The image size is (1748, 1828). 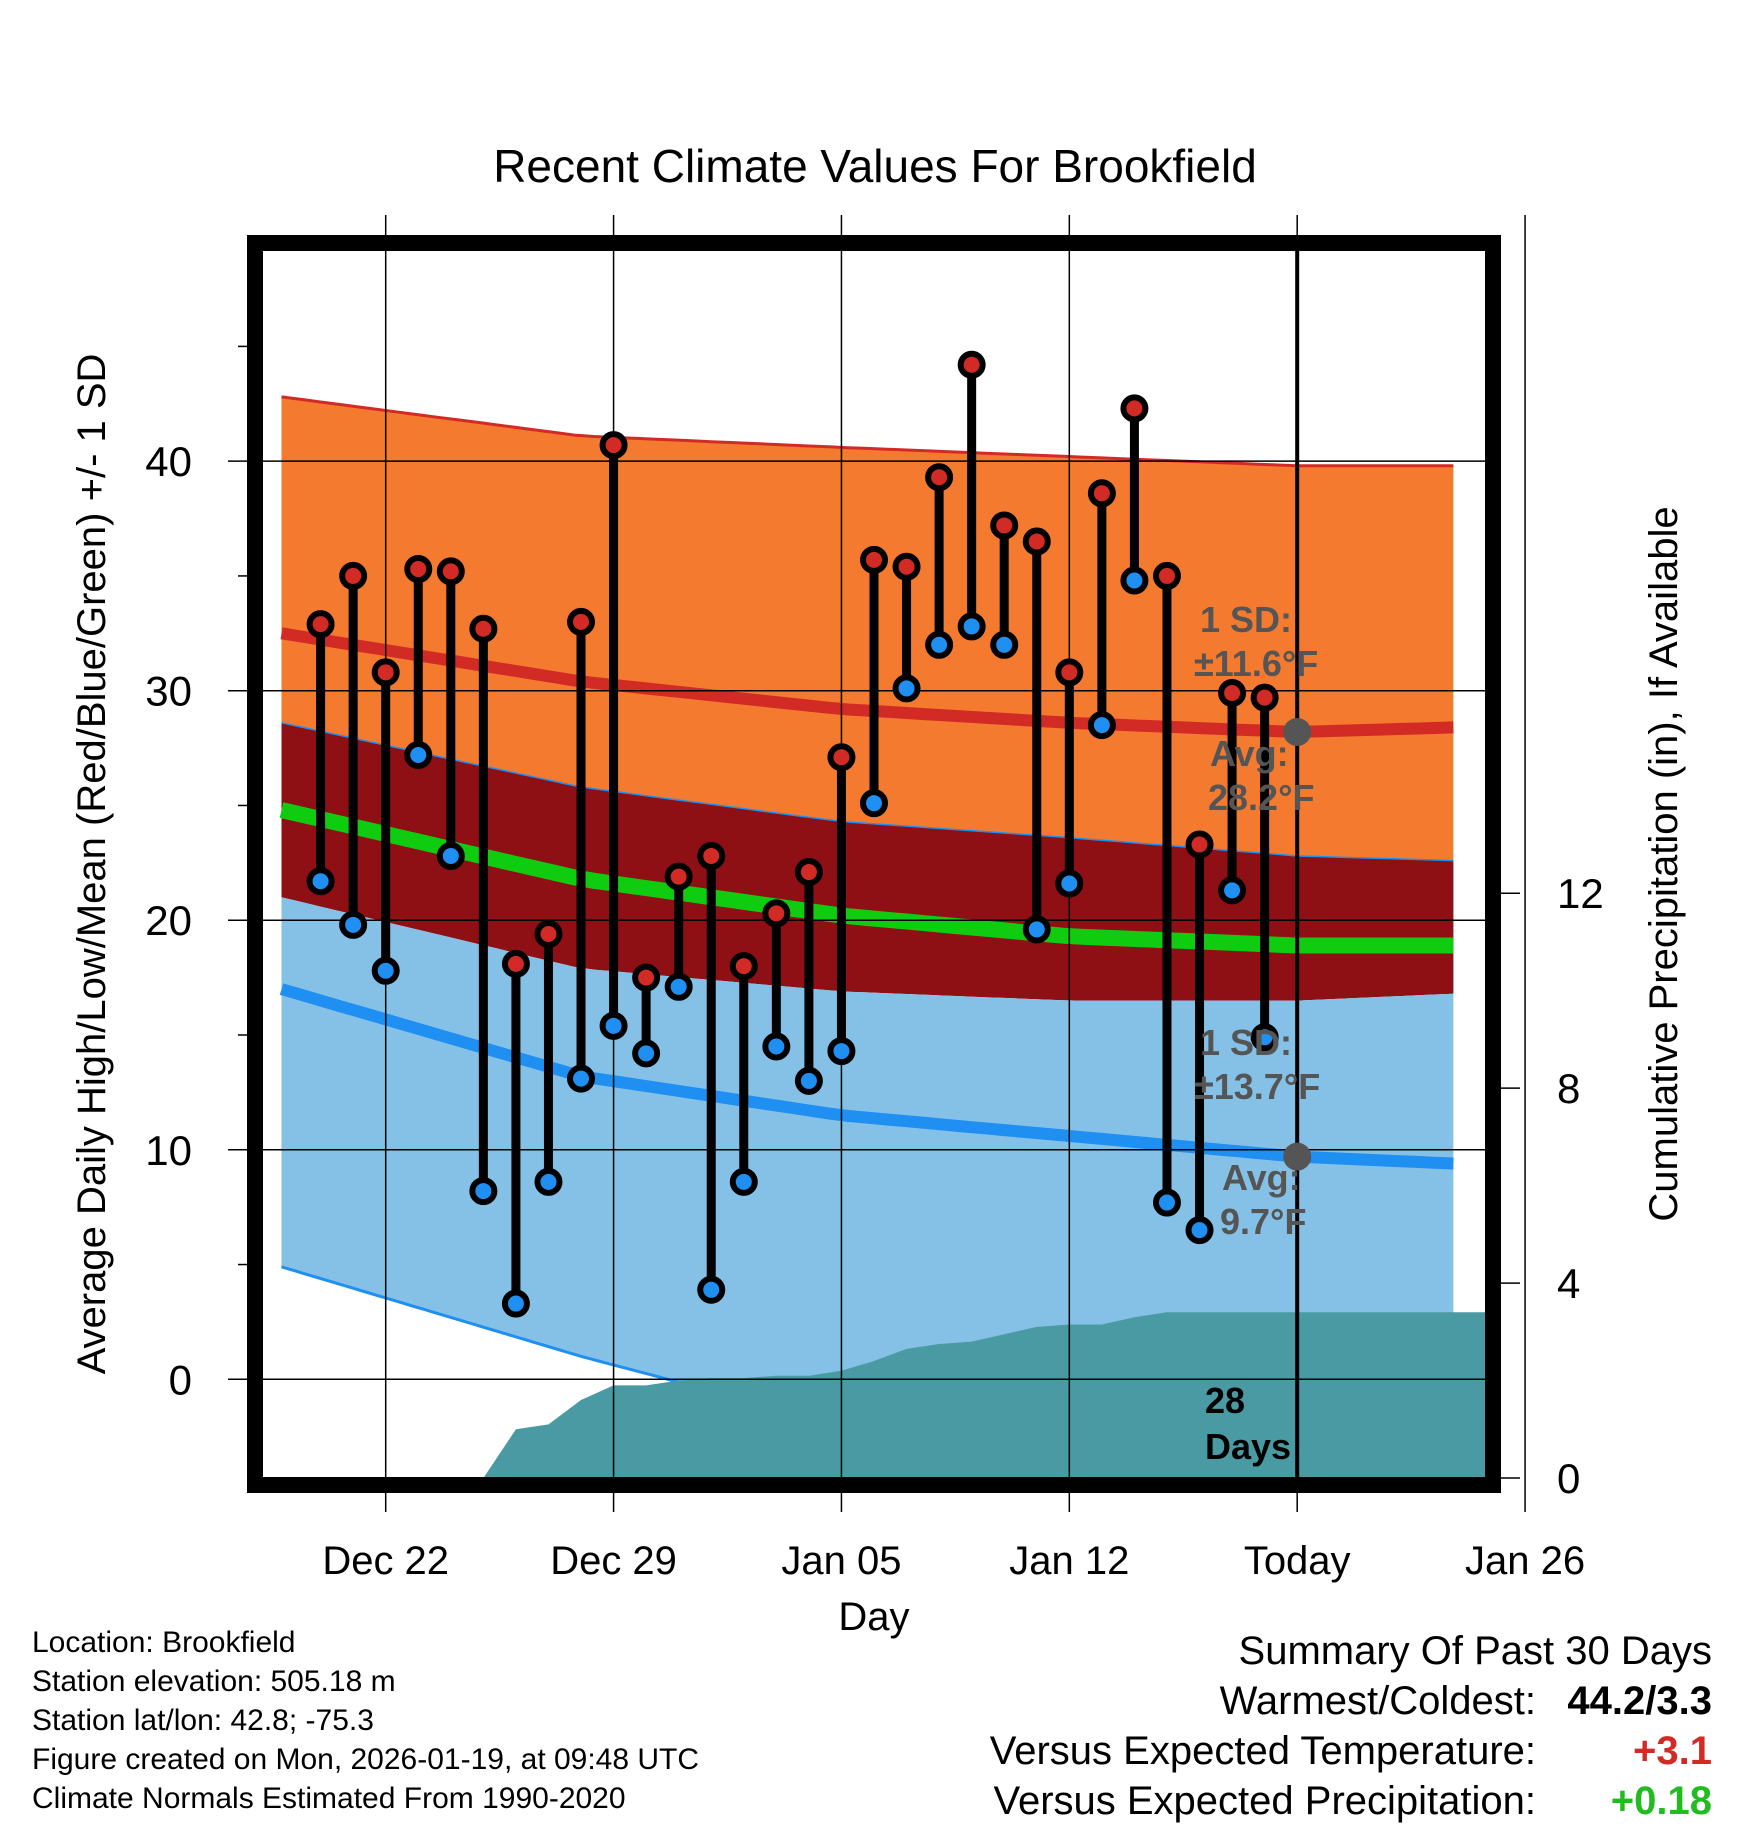 What do you see at coordinates (1248, 1446) in the screenshot?
I see `today-days-unit: Days` at bounding box center [1248, 1446].